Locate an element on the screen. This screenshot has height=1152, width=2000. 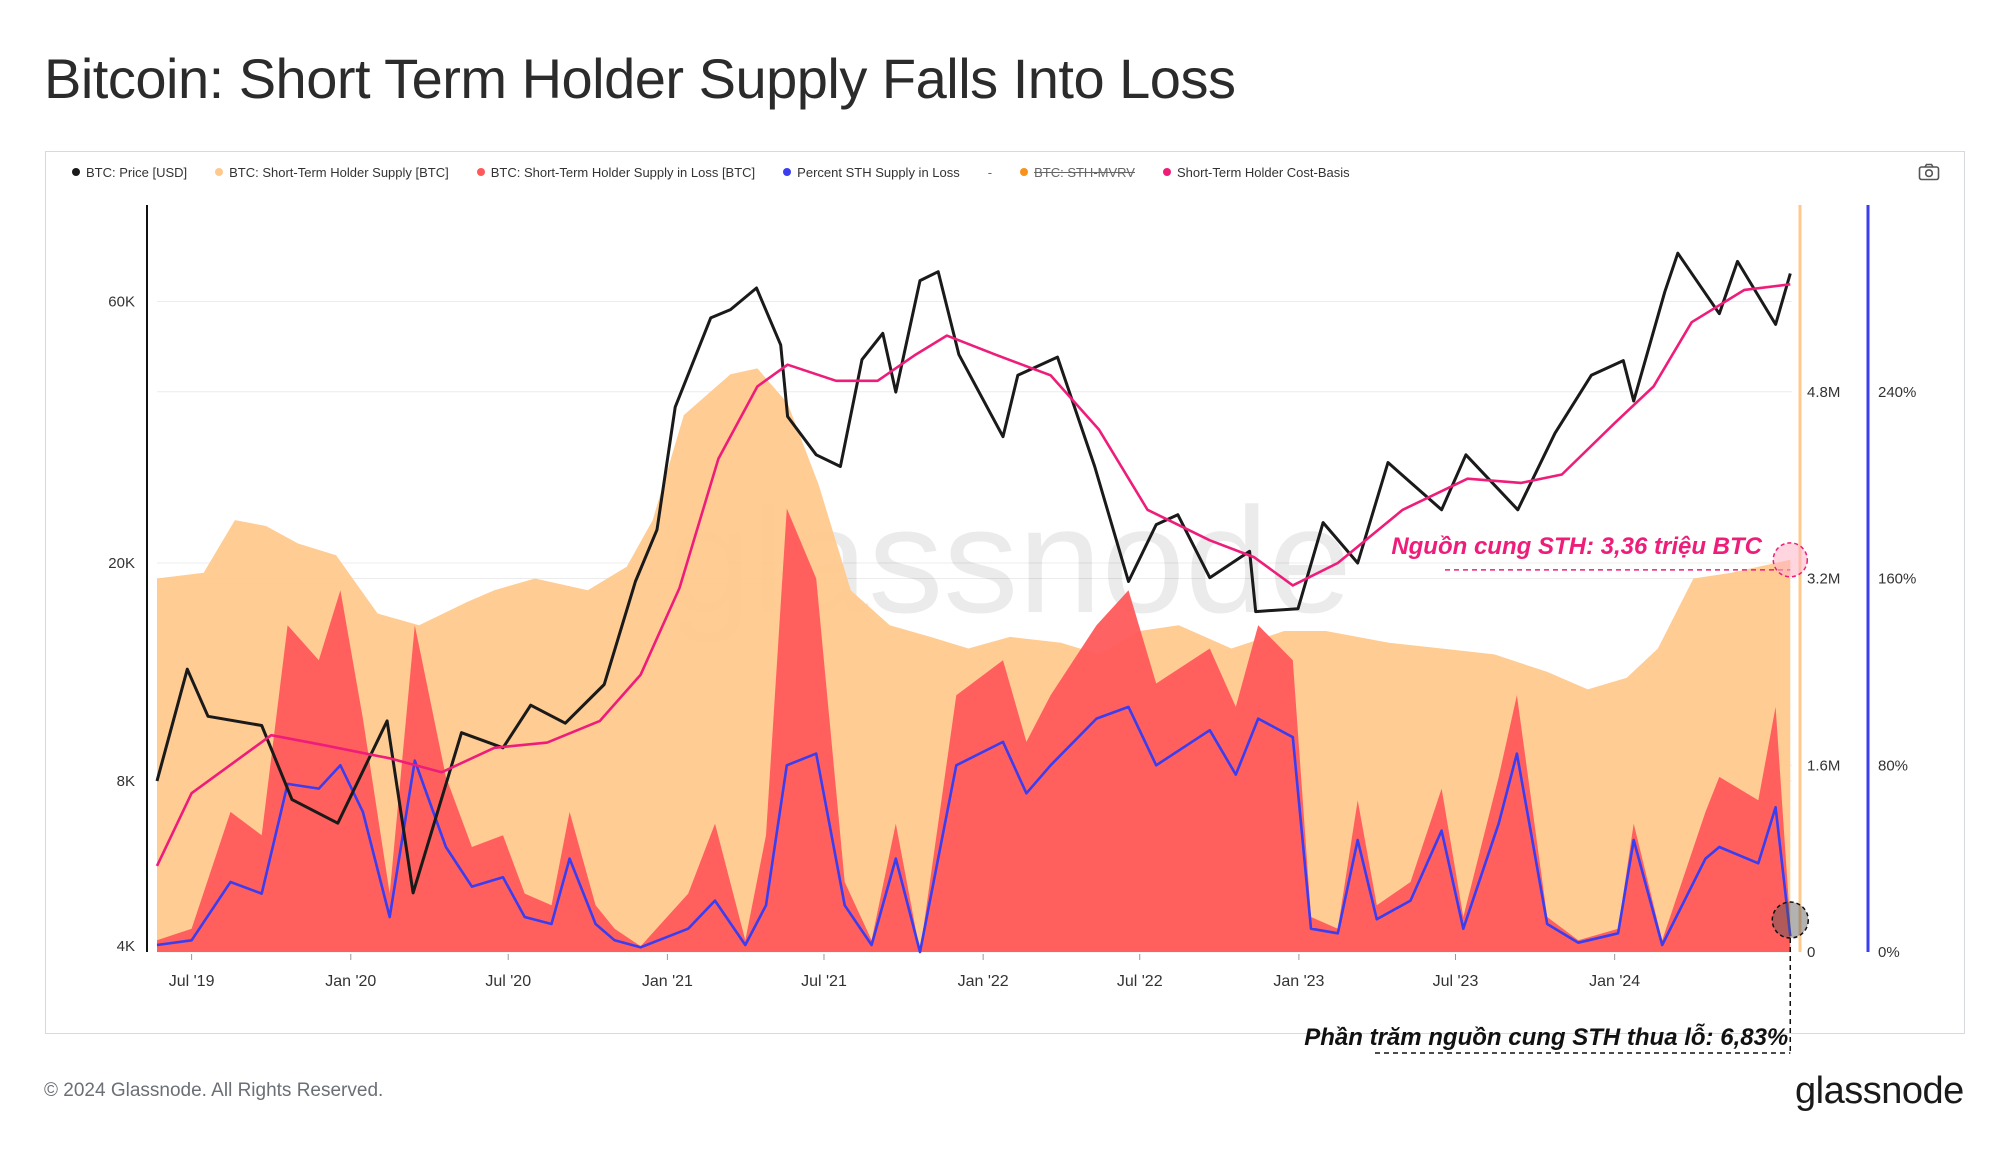
annotation-marker-supply is located at coordinates (1790, 560).